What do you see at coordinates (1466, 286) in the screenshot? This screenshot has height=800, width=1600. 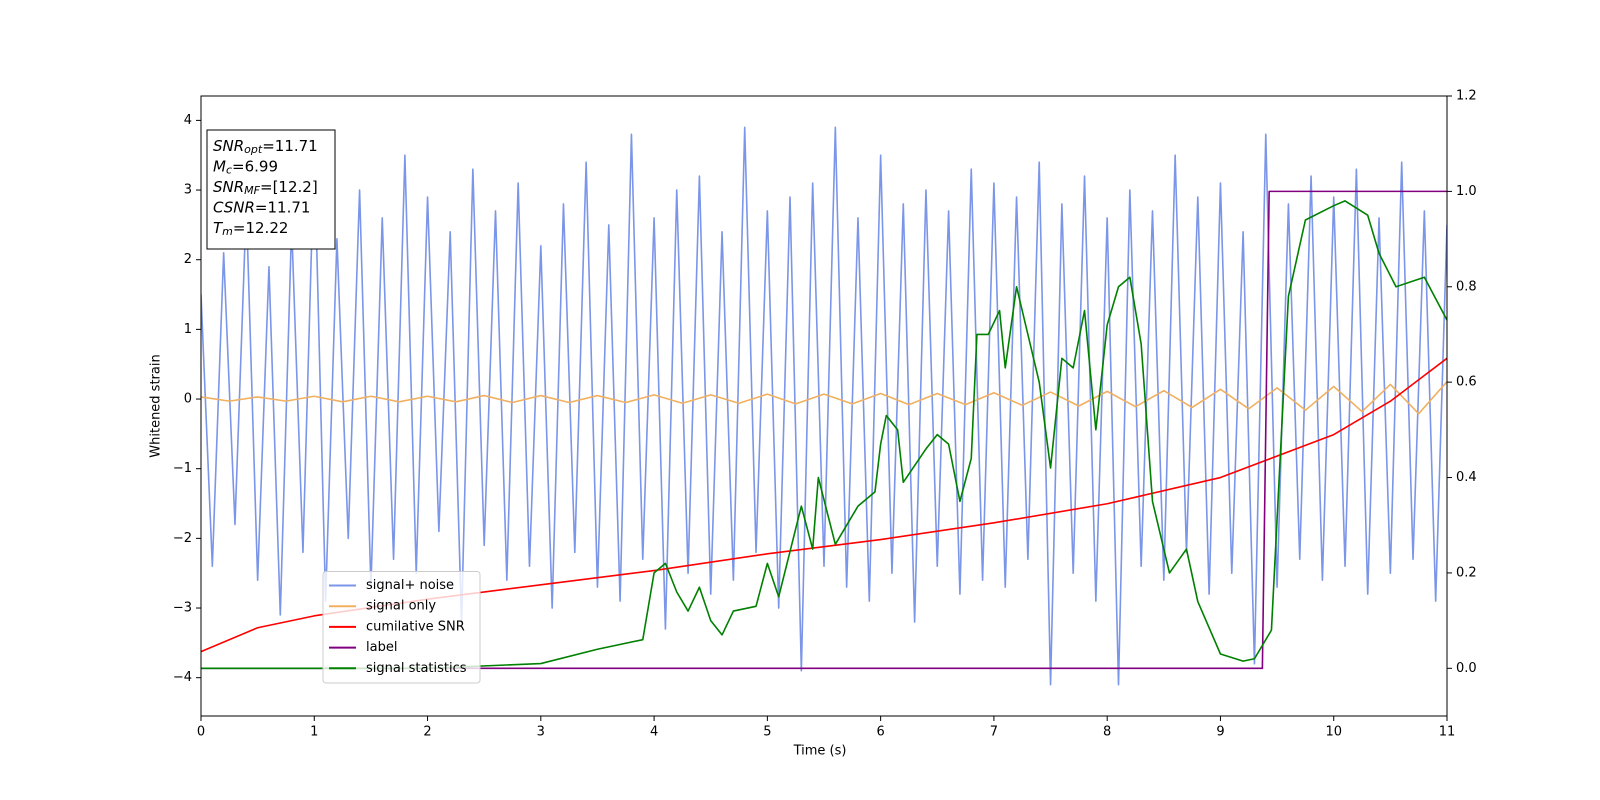 I see `y2-tick-label: 0.8` at bounding box center [1466, 286].